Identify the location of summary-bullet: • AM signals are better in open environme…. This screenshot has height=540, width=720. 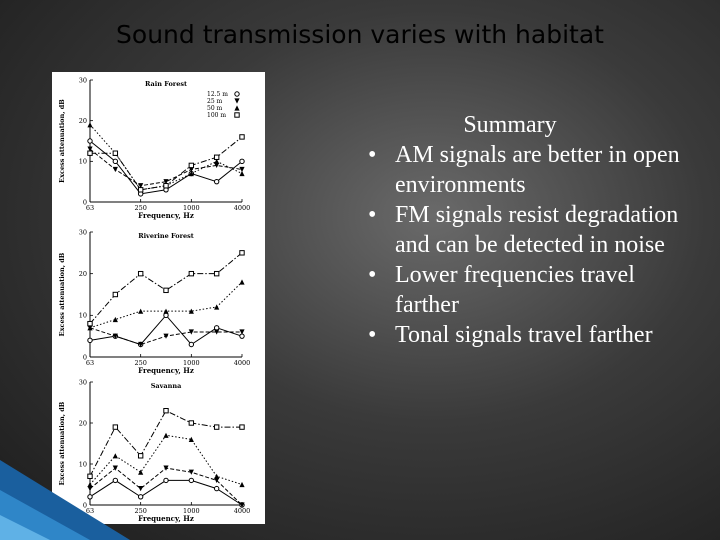
(530, 170).